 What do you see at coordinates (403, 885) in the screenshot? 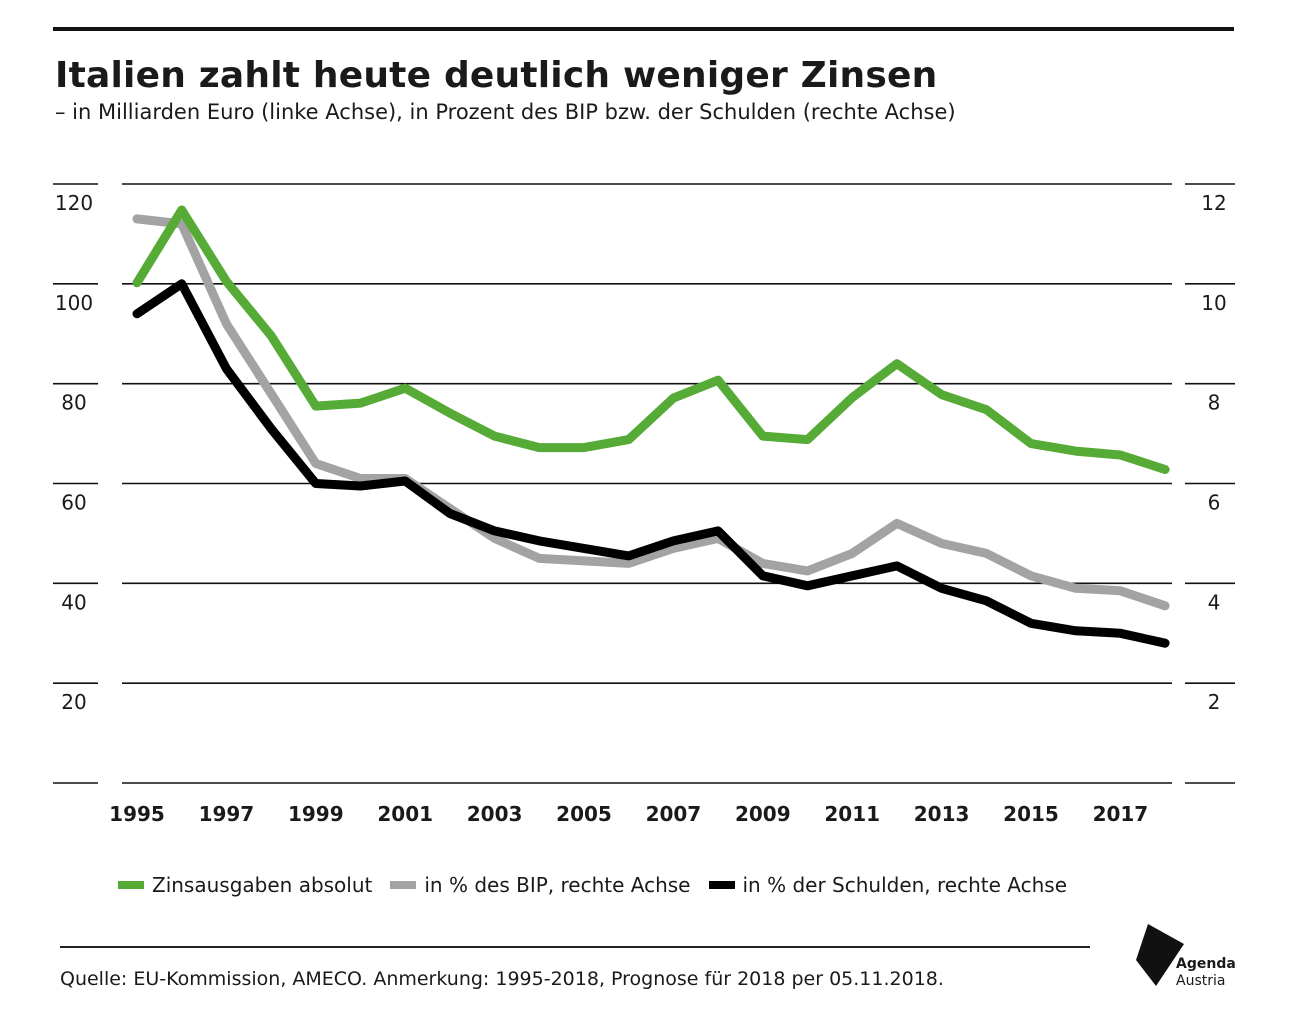
I see `legend-swatch-gray` at bounding box center [403, 885].